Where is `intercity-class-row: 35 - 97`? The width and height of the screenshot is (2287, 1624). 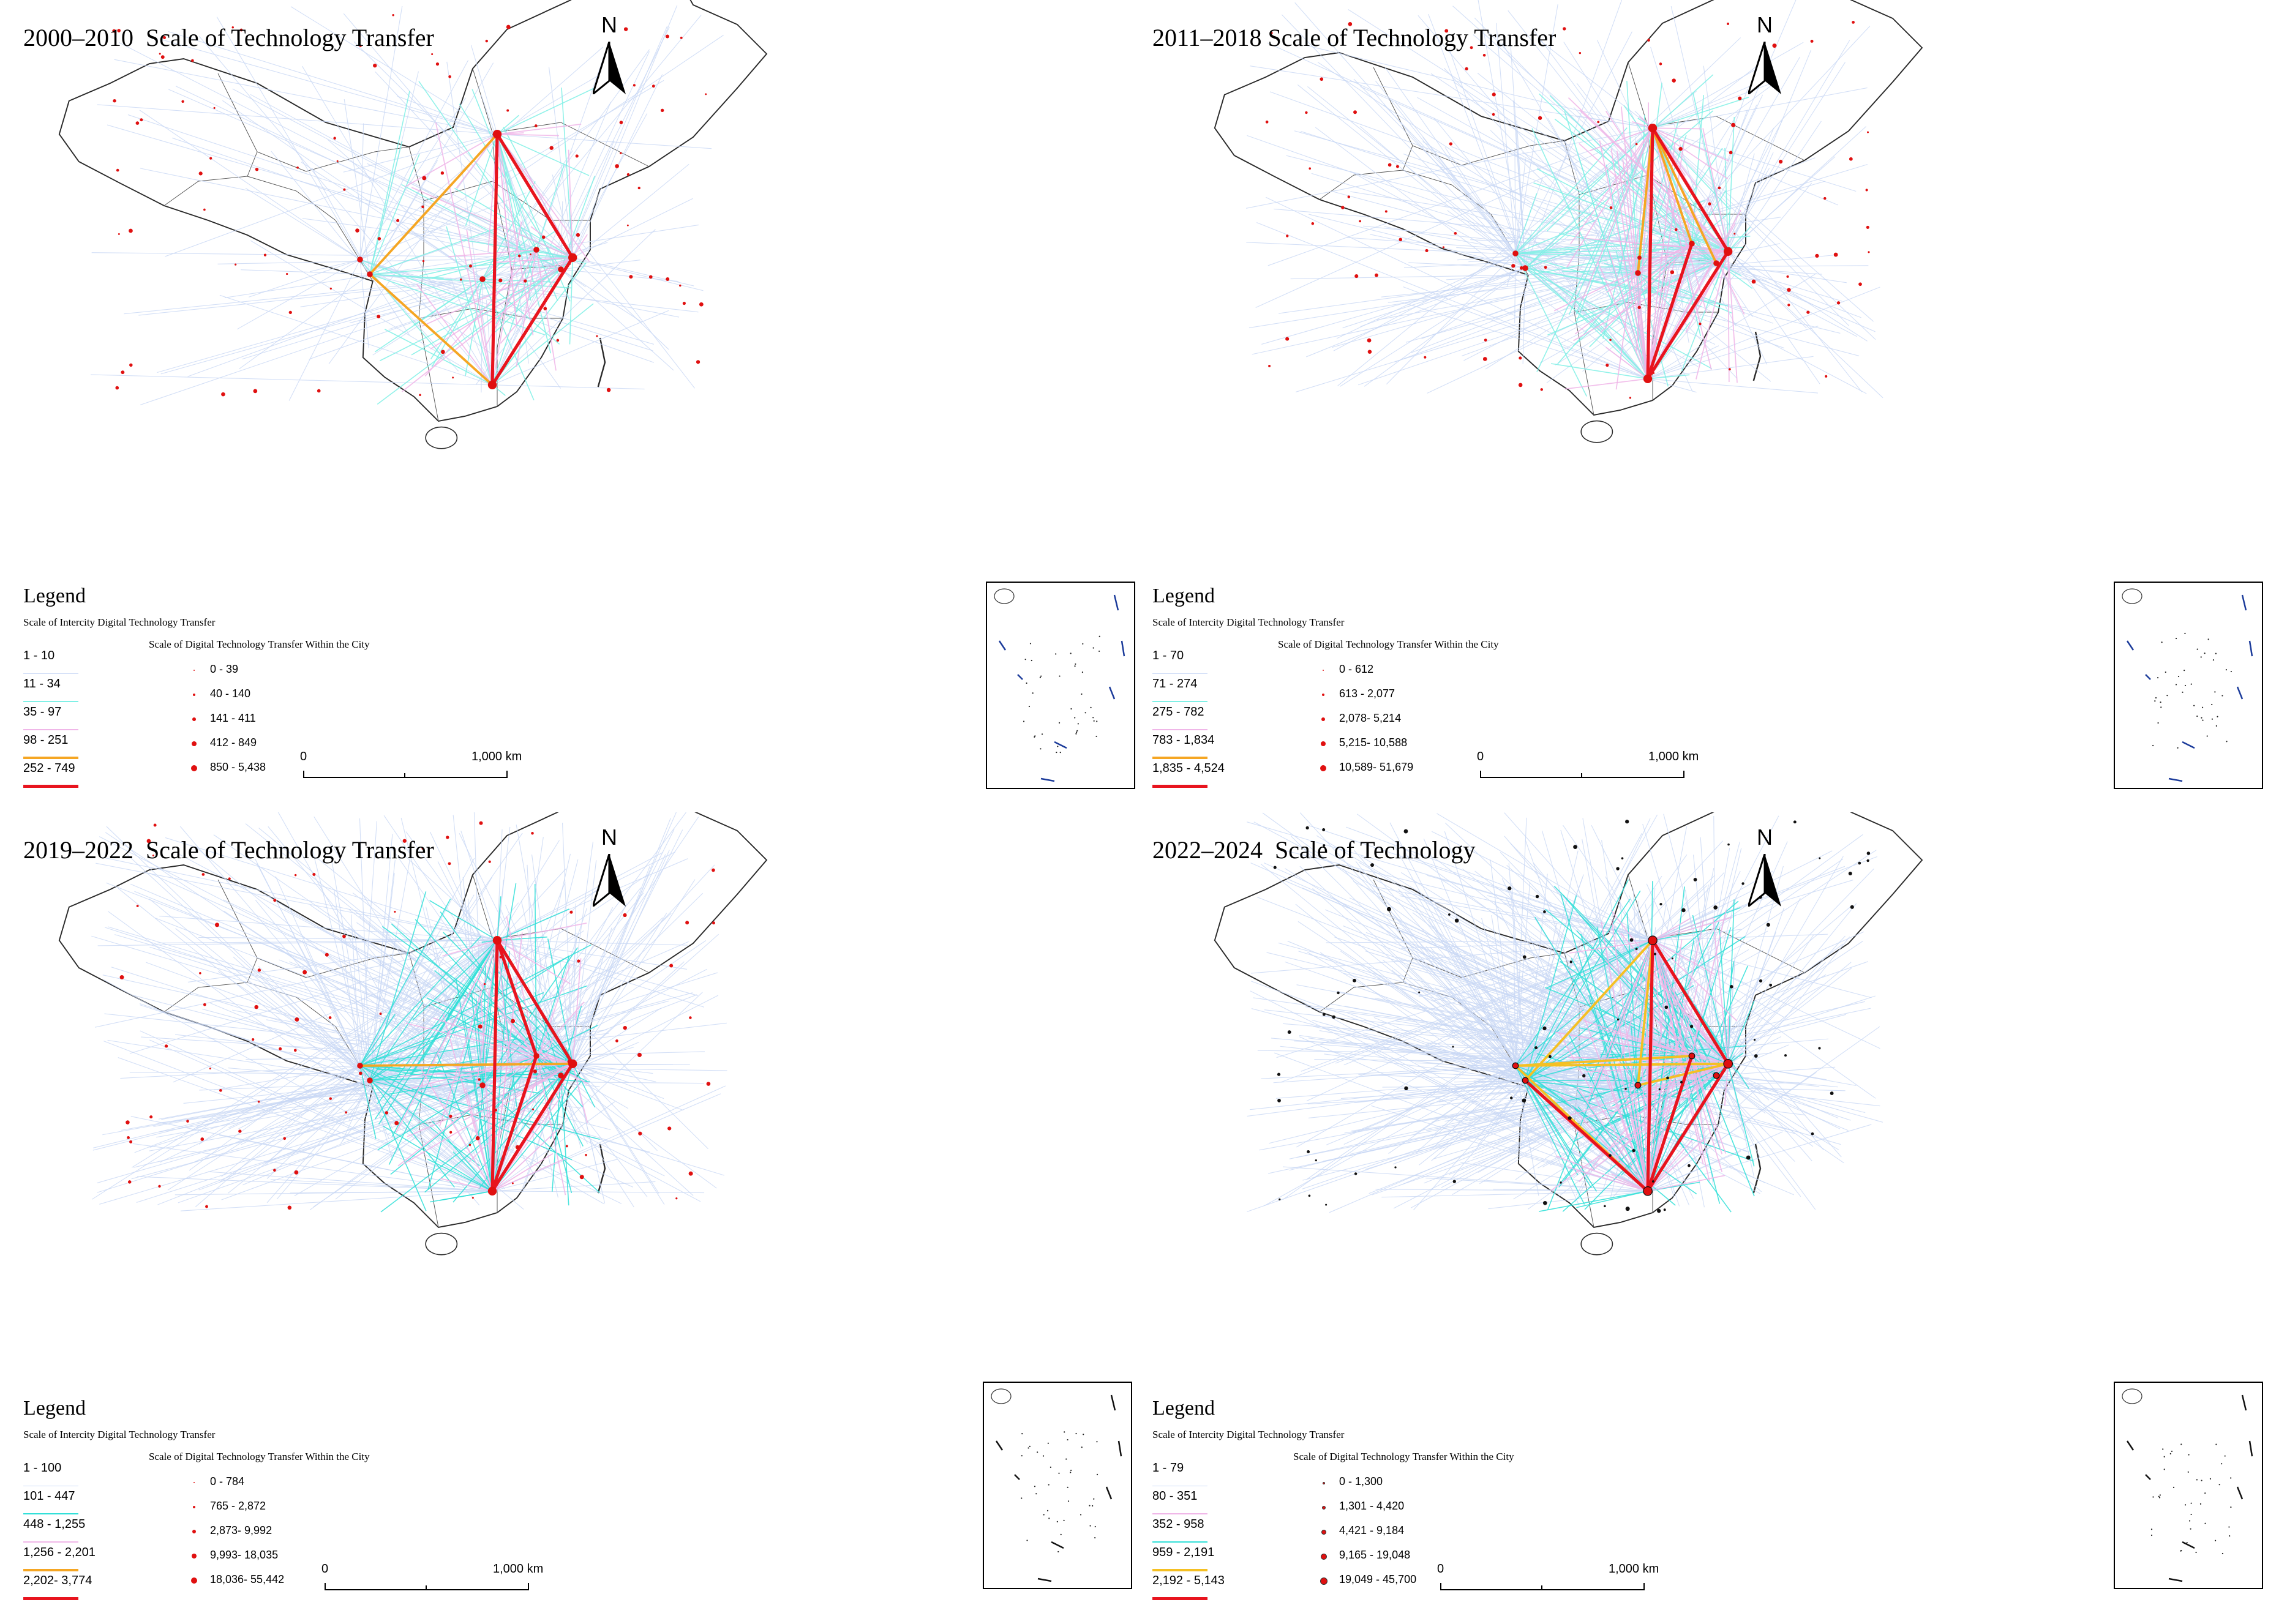 intercity-class-row: 35 - 97 is located at coordinates (84, 718).